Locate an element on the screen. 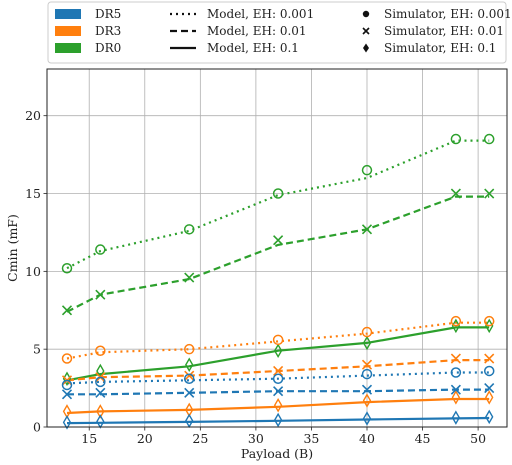 The image size is (512, 465). x-tick-label: 45 is located at coordinates (423, 438).